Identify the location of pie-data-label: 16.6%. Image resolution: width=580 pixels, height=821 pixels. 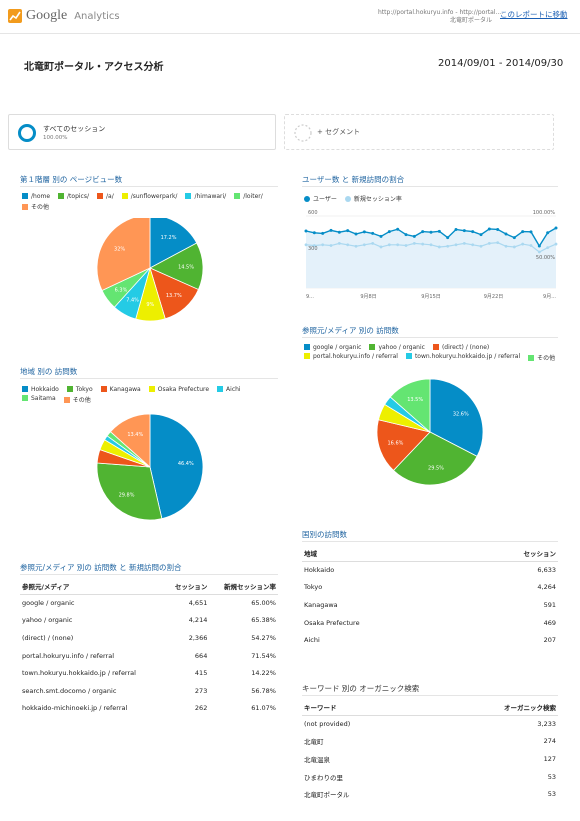
(396, 443).